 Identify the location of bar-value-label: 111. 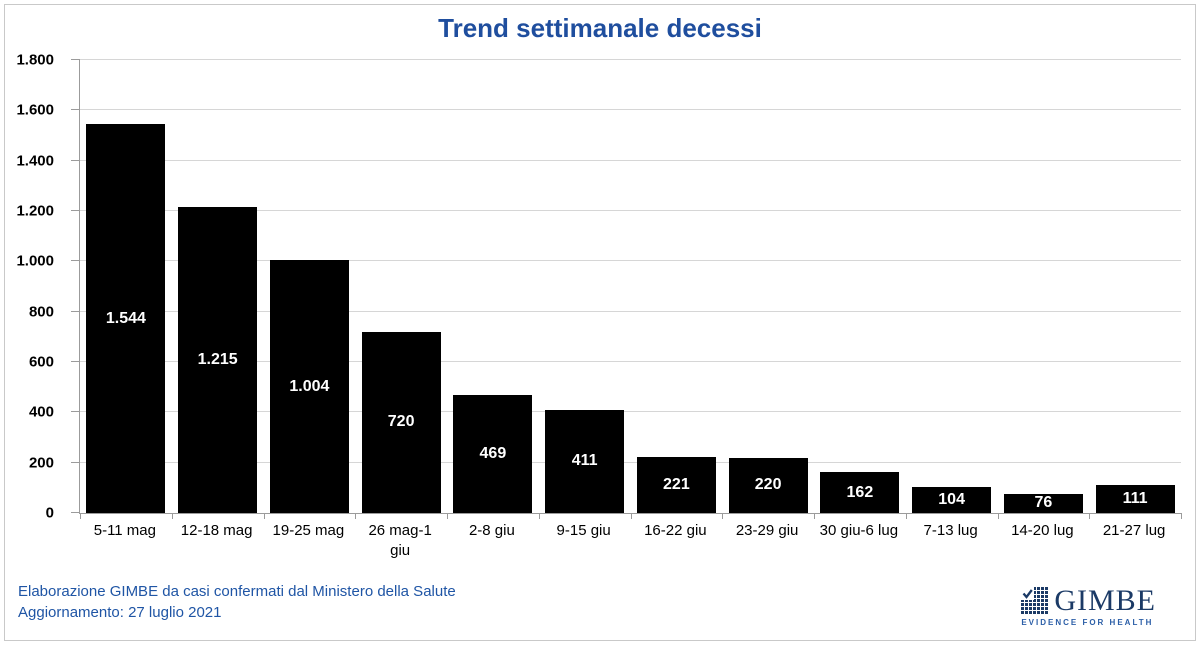
(1135, 499).